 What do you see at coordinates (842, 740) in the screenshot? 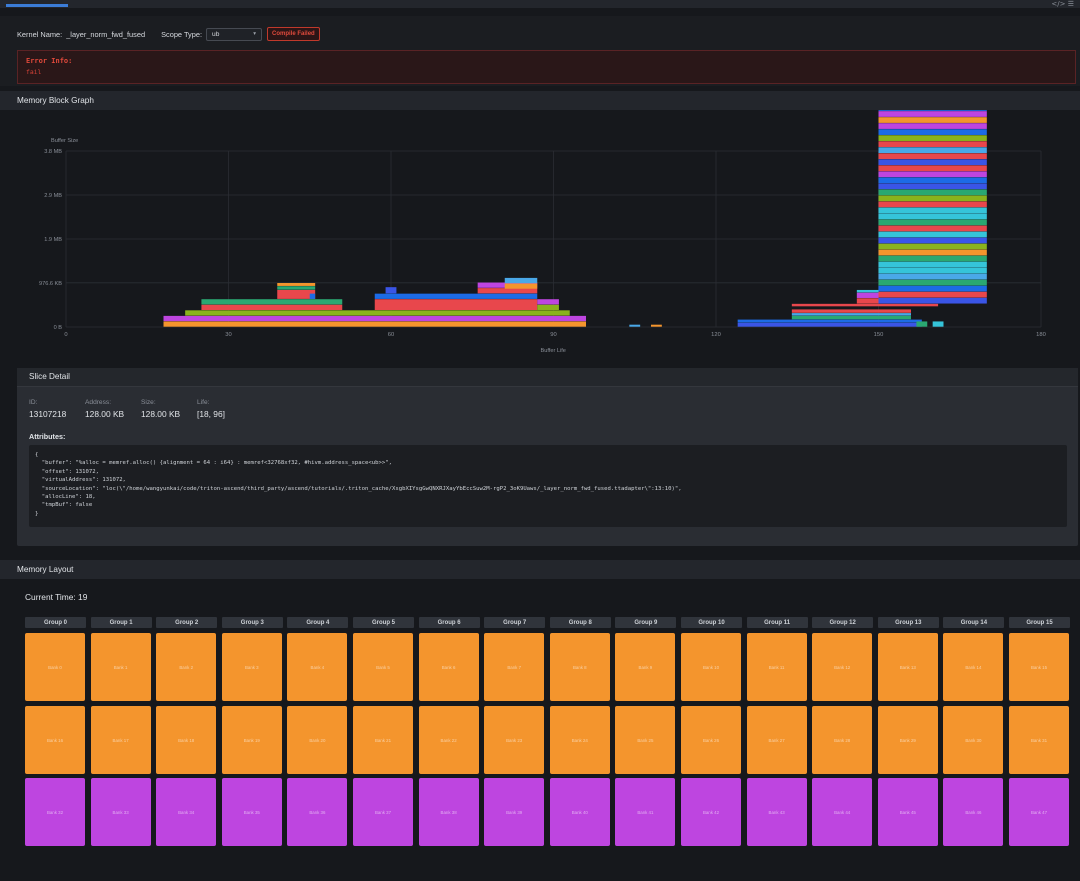
I see `memory-bank-cell: Bank 28` at bounding box center [842, 740].